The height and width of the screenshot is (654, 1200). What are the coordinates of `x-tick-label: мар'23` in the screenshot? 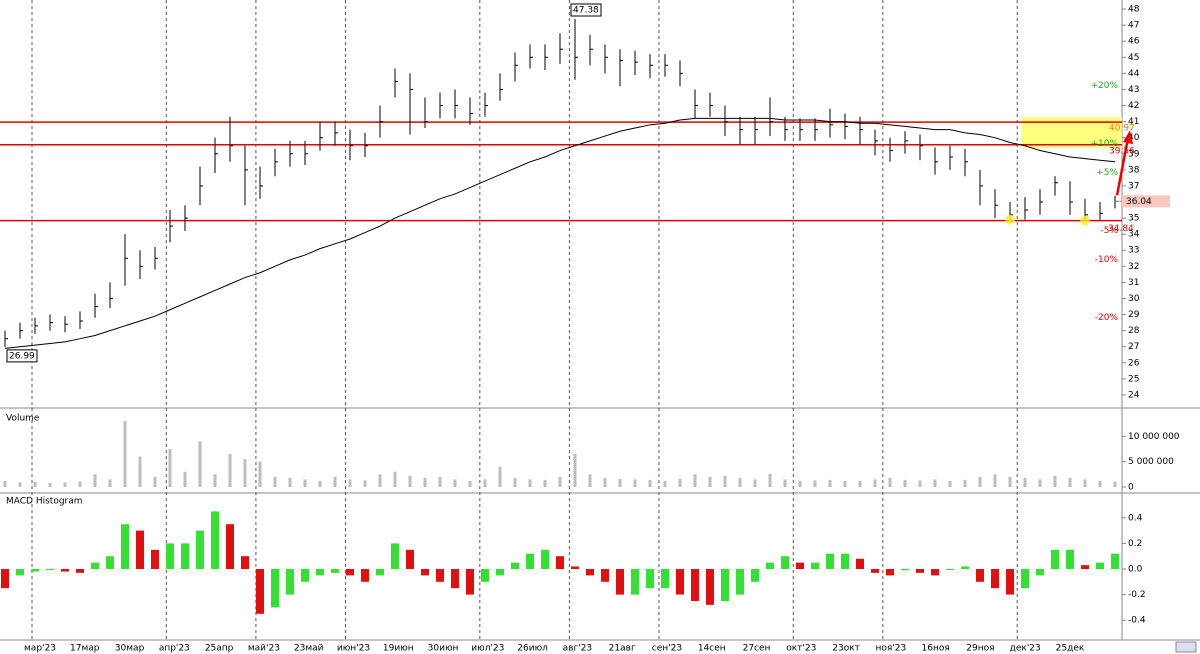 It's located at (40, 649).